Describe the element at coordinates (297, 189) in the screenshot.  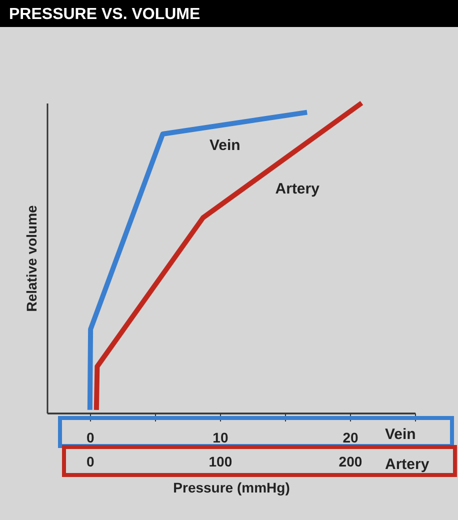
I see `series-label: Artery` at that location.